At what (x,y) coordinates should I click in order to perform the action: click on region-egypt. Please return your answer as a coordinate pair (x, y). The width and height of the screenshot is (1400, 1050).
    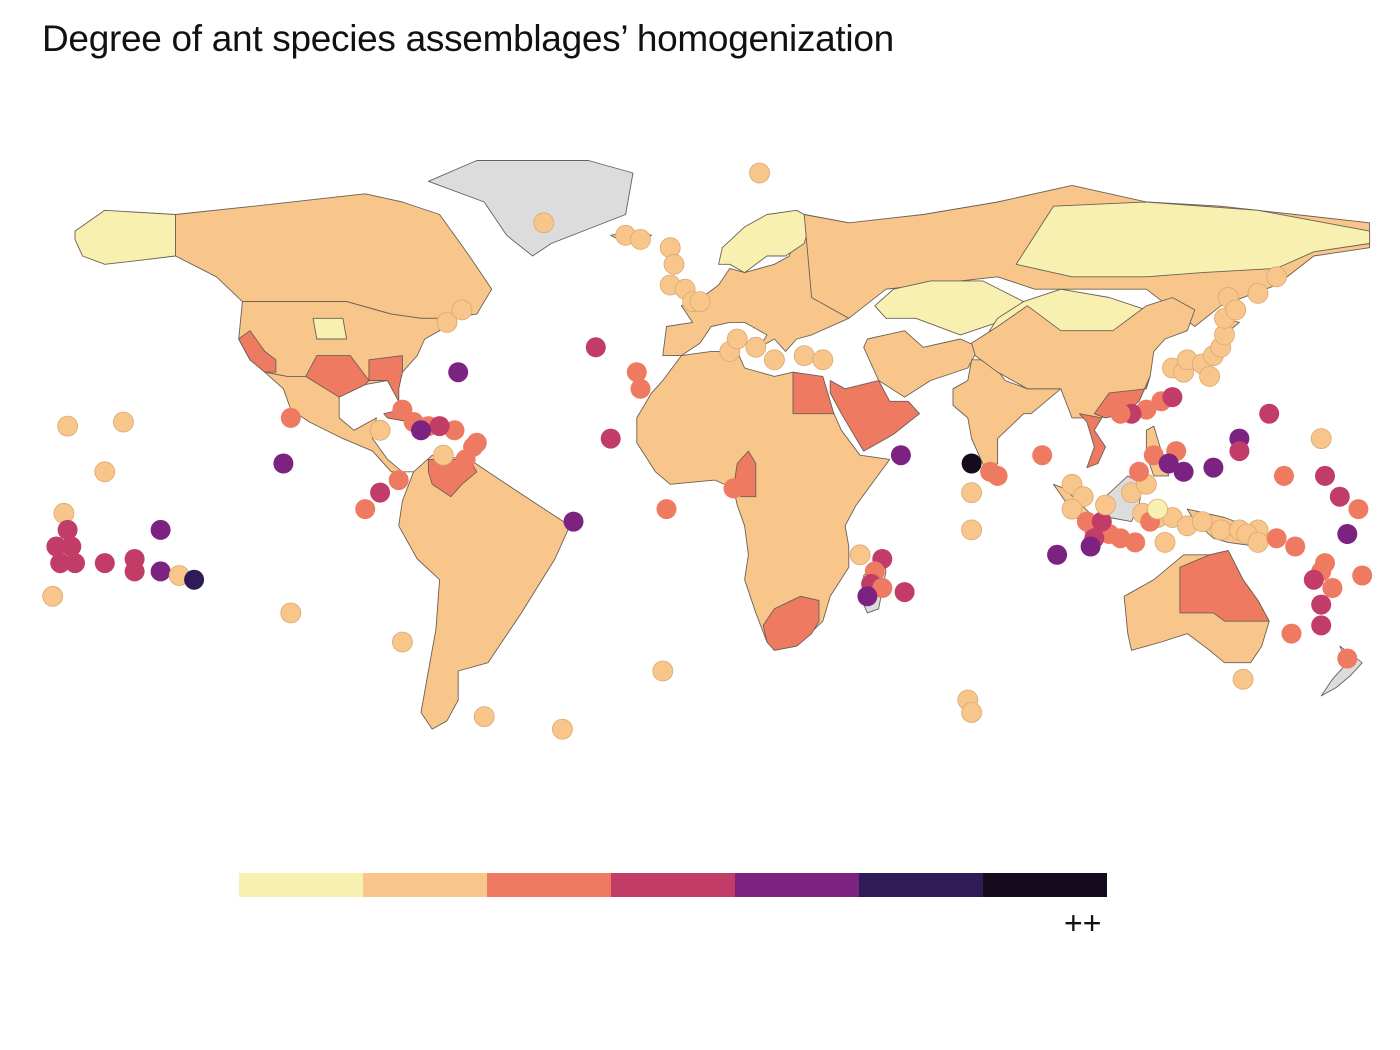
    Looking at the image, I should click on (813, 393).